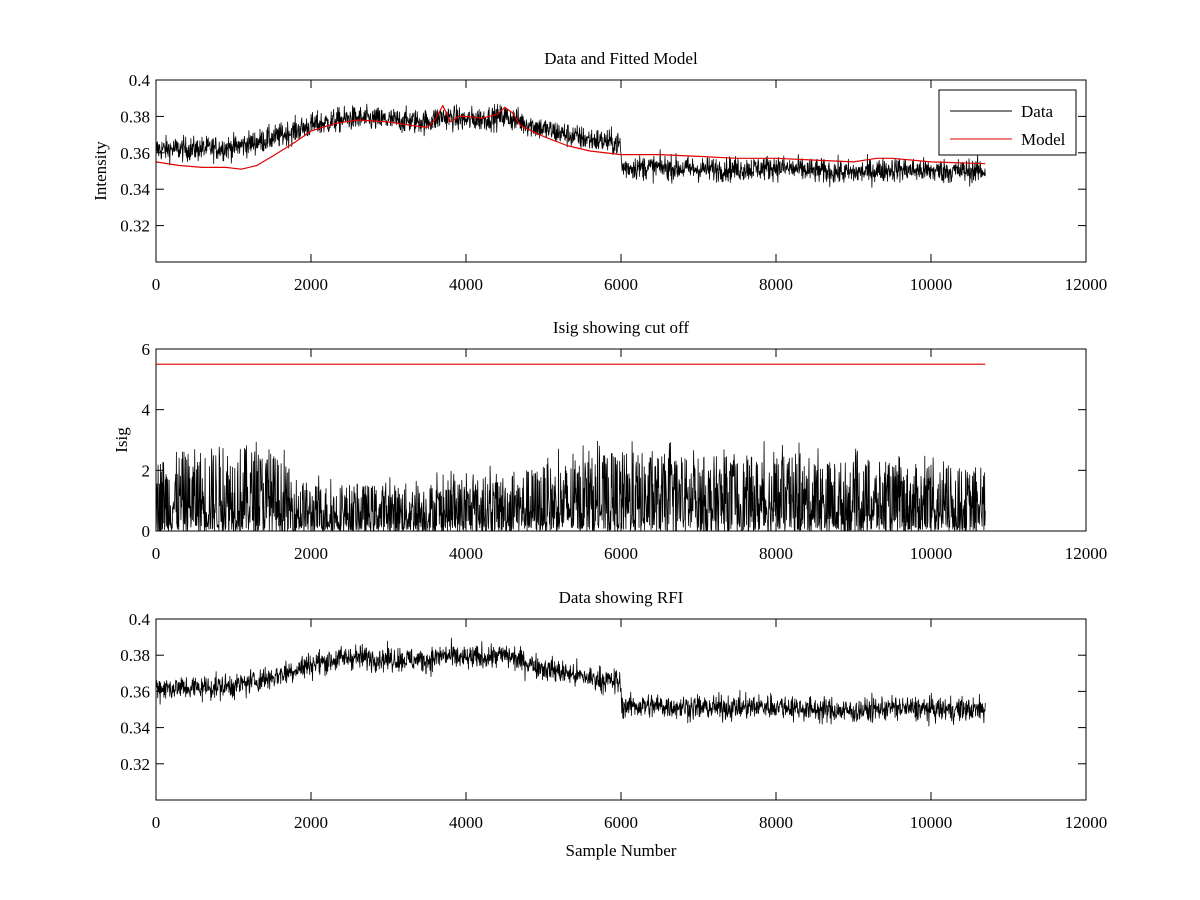  What do you see at coordinates (146, 531) in the screenshot?
I see `y-tick-label: 0` at bounding box center [146, 531].